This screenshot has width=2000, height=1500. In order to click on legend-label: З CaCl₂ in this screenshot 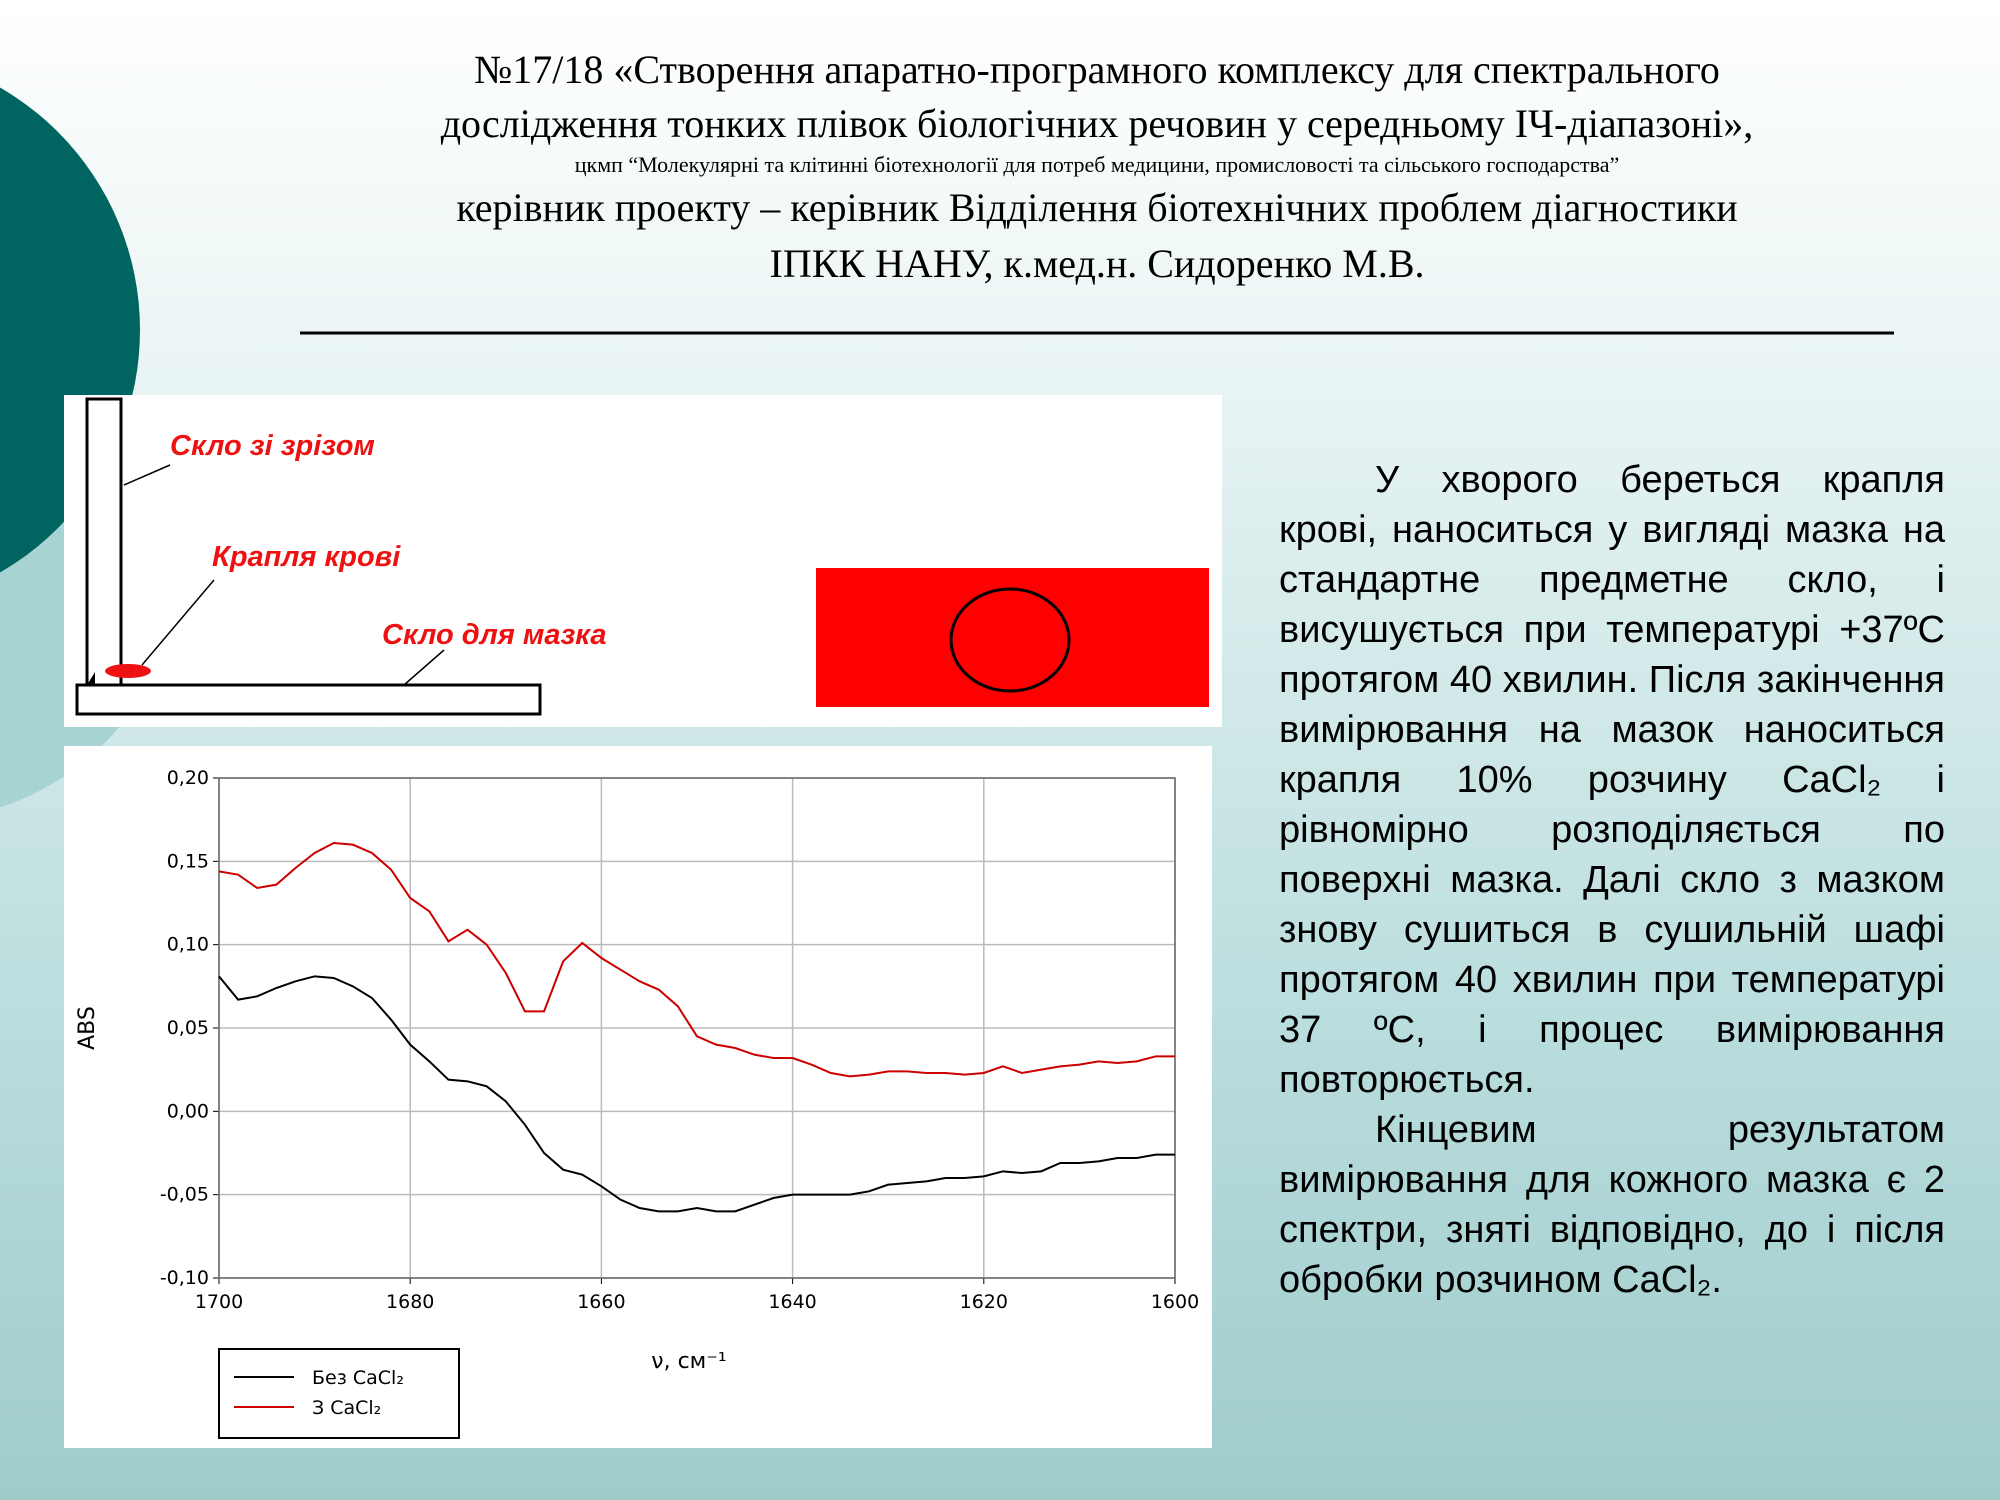, I will do `click(346, 1408)`.